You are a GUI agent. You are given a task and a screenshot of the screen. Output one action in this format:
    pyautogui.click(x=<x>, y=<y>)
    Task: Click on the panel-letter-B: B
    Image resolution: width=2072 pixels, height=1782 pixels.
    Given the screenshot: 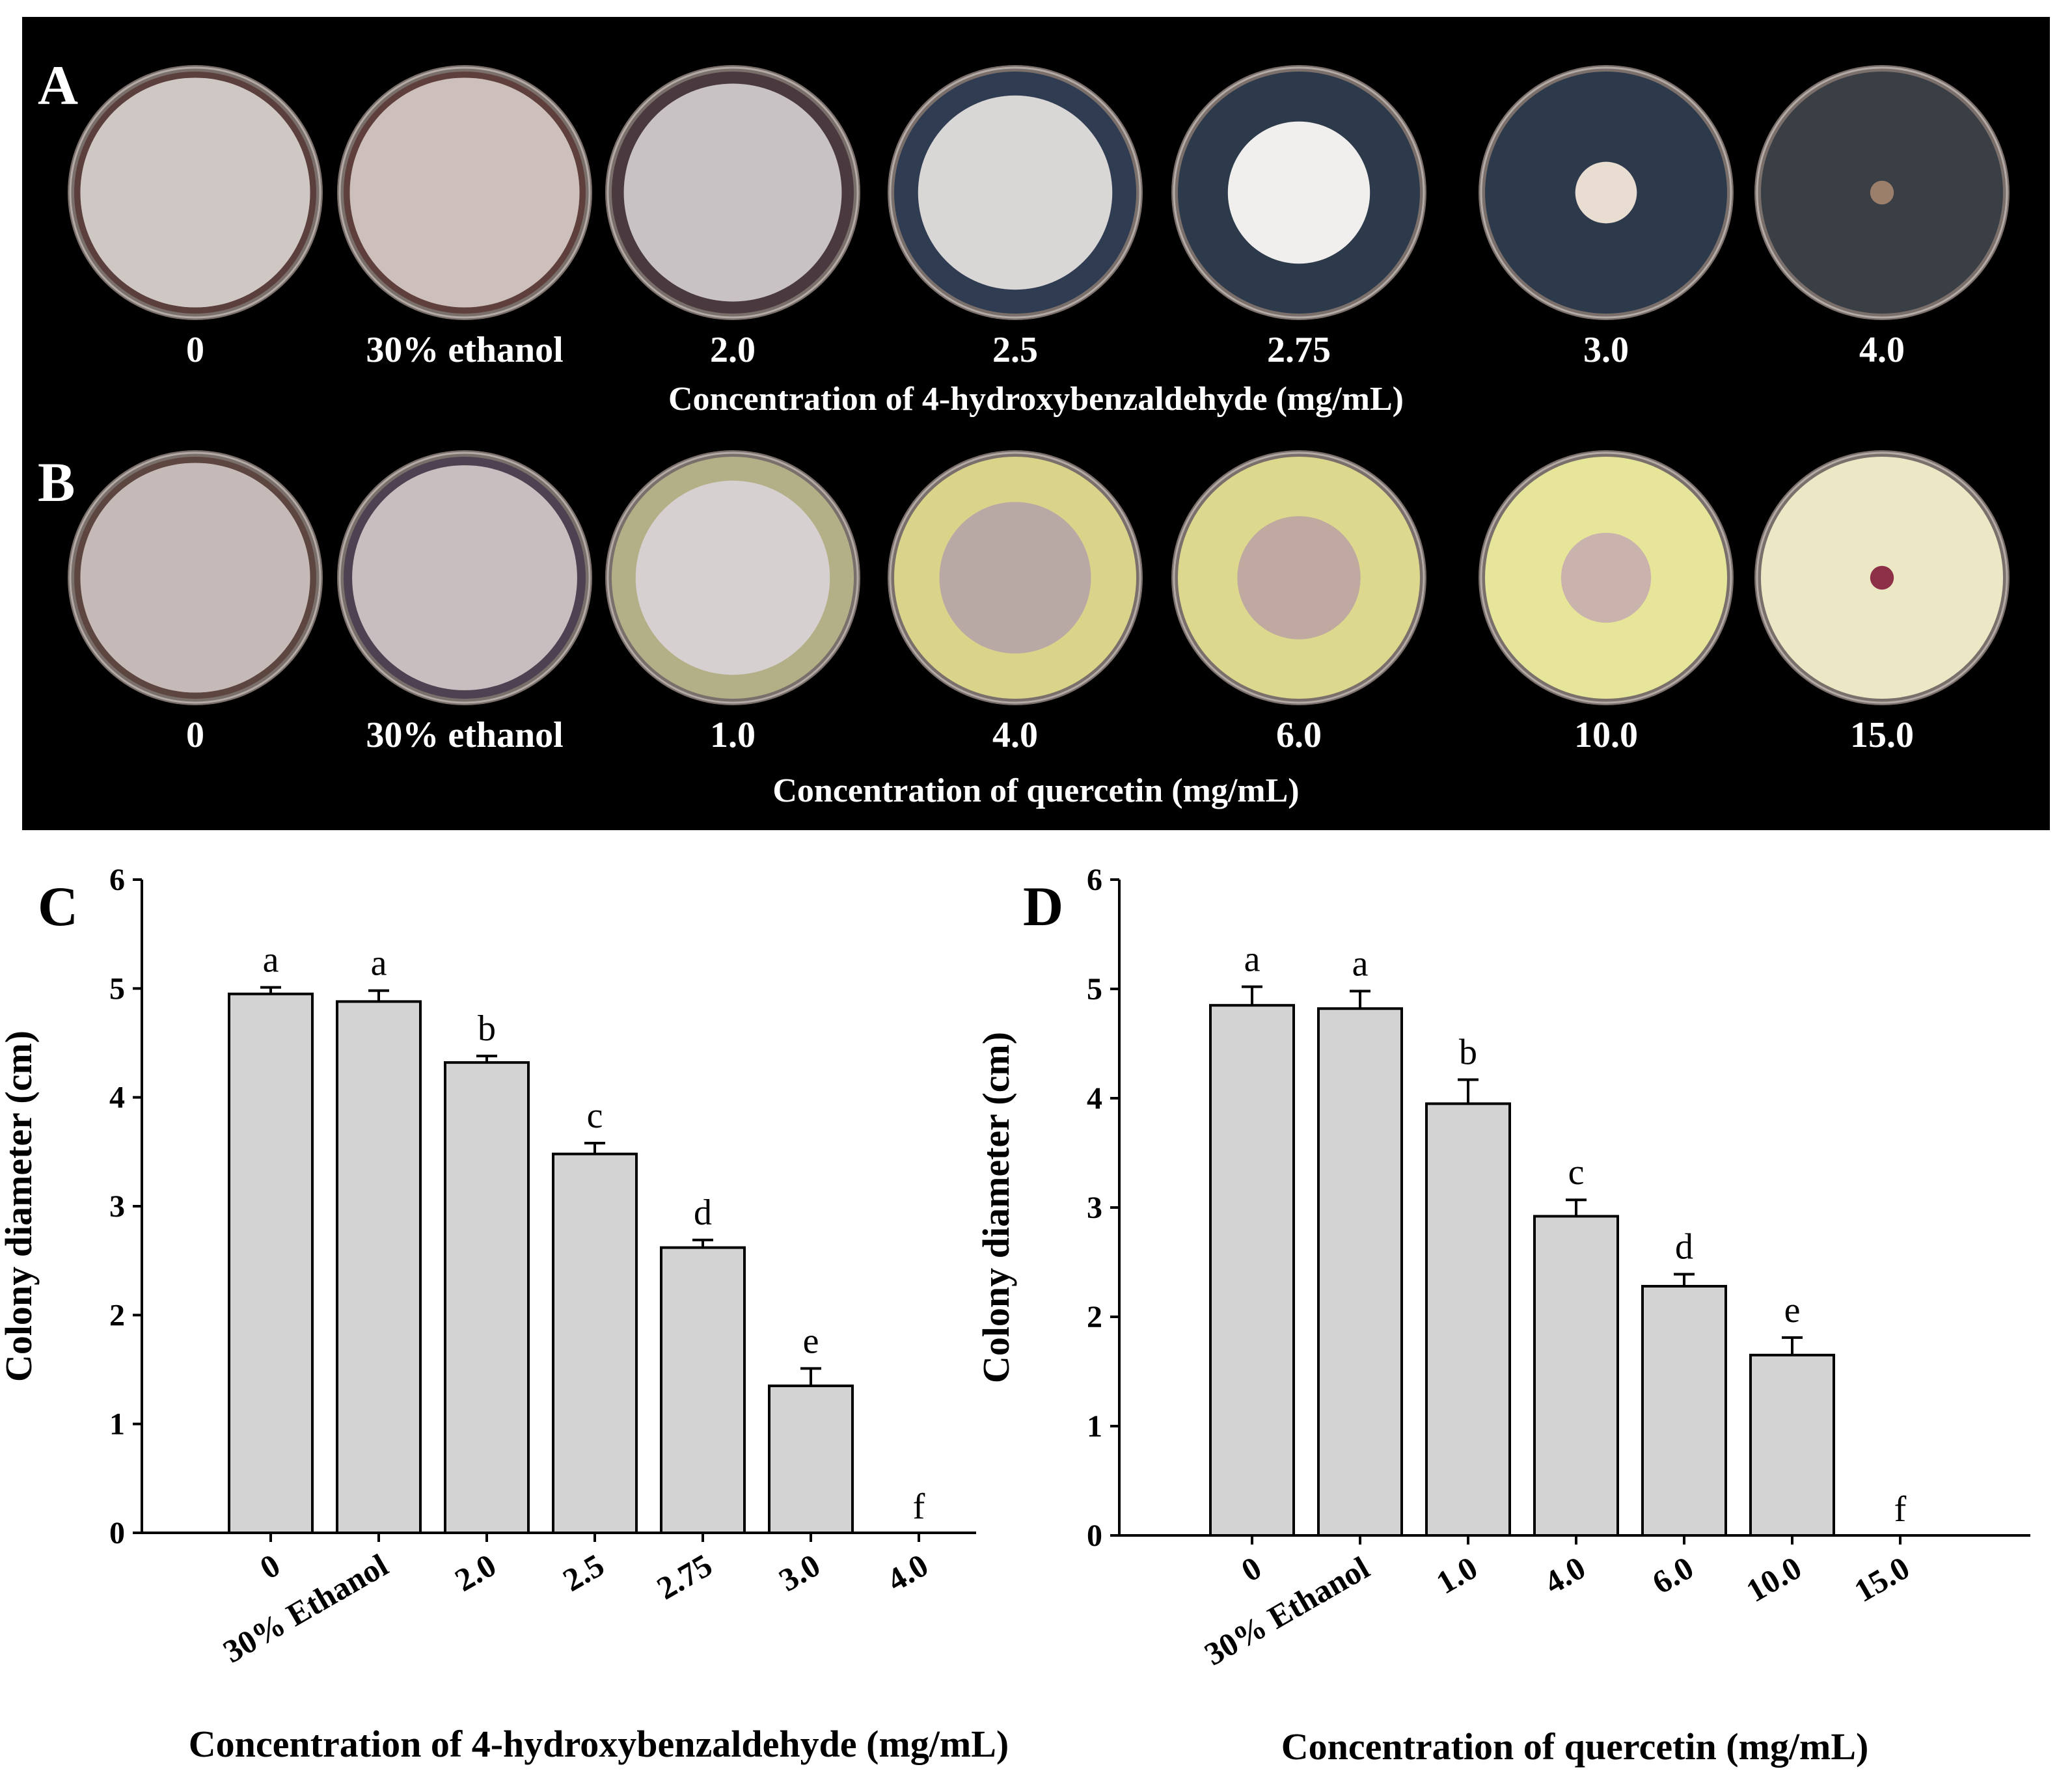 What is the action you would take?
    pyautogui.click(x=56, y=482)
    